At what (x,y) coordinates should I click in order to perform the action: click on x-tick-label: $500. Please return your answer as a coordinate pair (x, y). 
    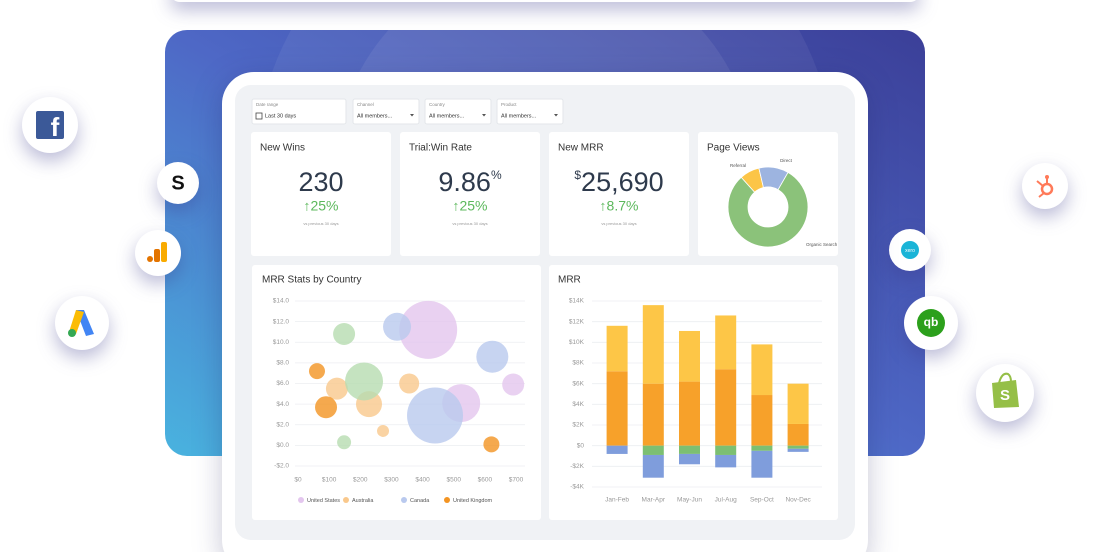
    Looking at the image, I should click on (453, 480).